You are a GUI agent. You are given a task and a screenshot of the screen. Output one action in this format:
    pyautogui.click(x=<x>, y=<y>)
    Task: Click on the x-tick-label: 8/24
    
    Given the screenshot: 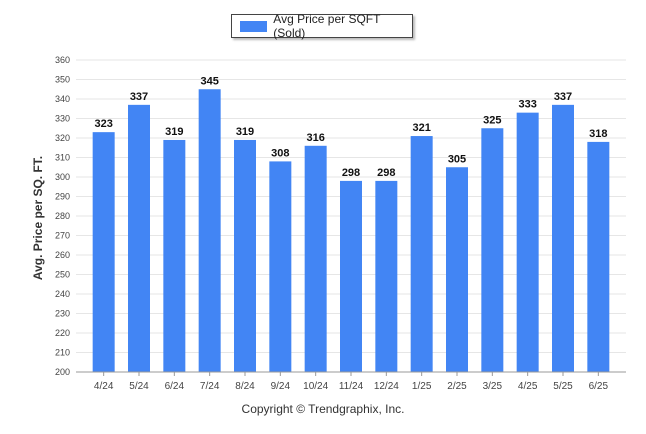 What is the action you would take?
    pyautogui.click(x=245, y=386)
    